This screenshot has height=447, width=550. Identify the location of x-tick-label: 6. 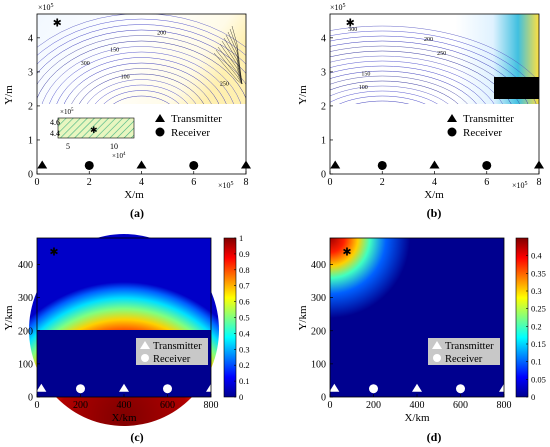
(486, 182).